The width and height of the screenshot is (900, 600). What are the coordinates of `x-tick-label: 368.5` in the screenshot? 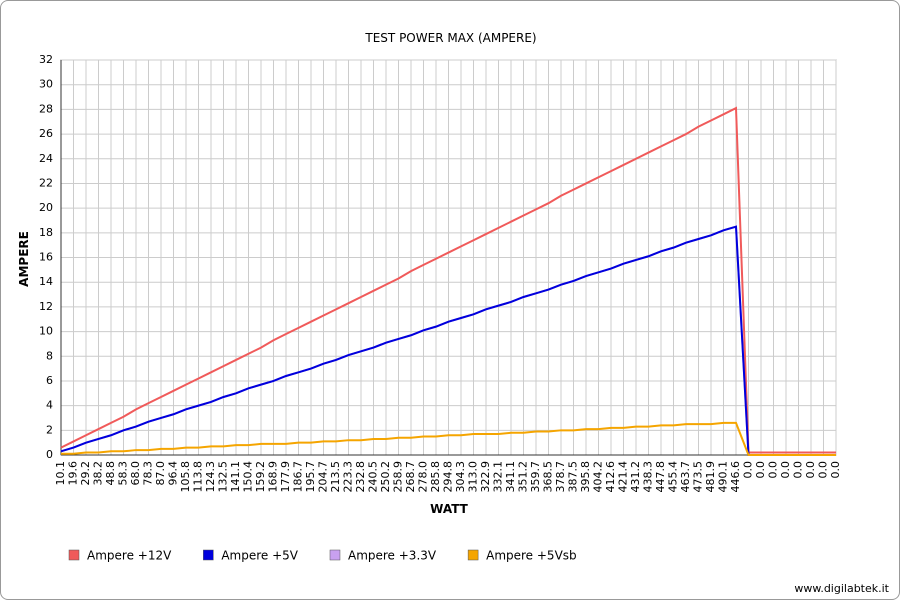 It's located at (548, 477).